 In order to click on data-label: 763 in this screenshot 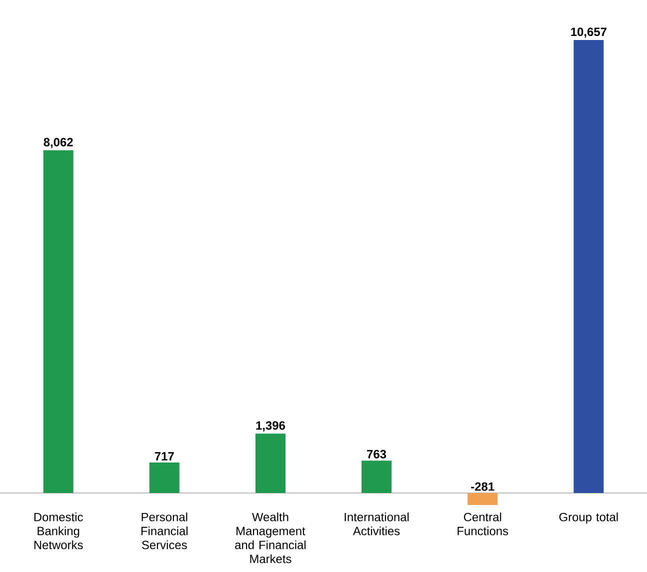, I will do `click(376, 454)`.